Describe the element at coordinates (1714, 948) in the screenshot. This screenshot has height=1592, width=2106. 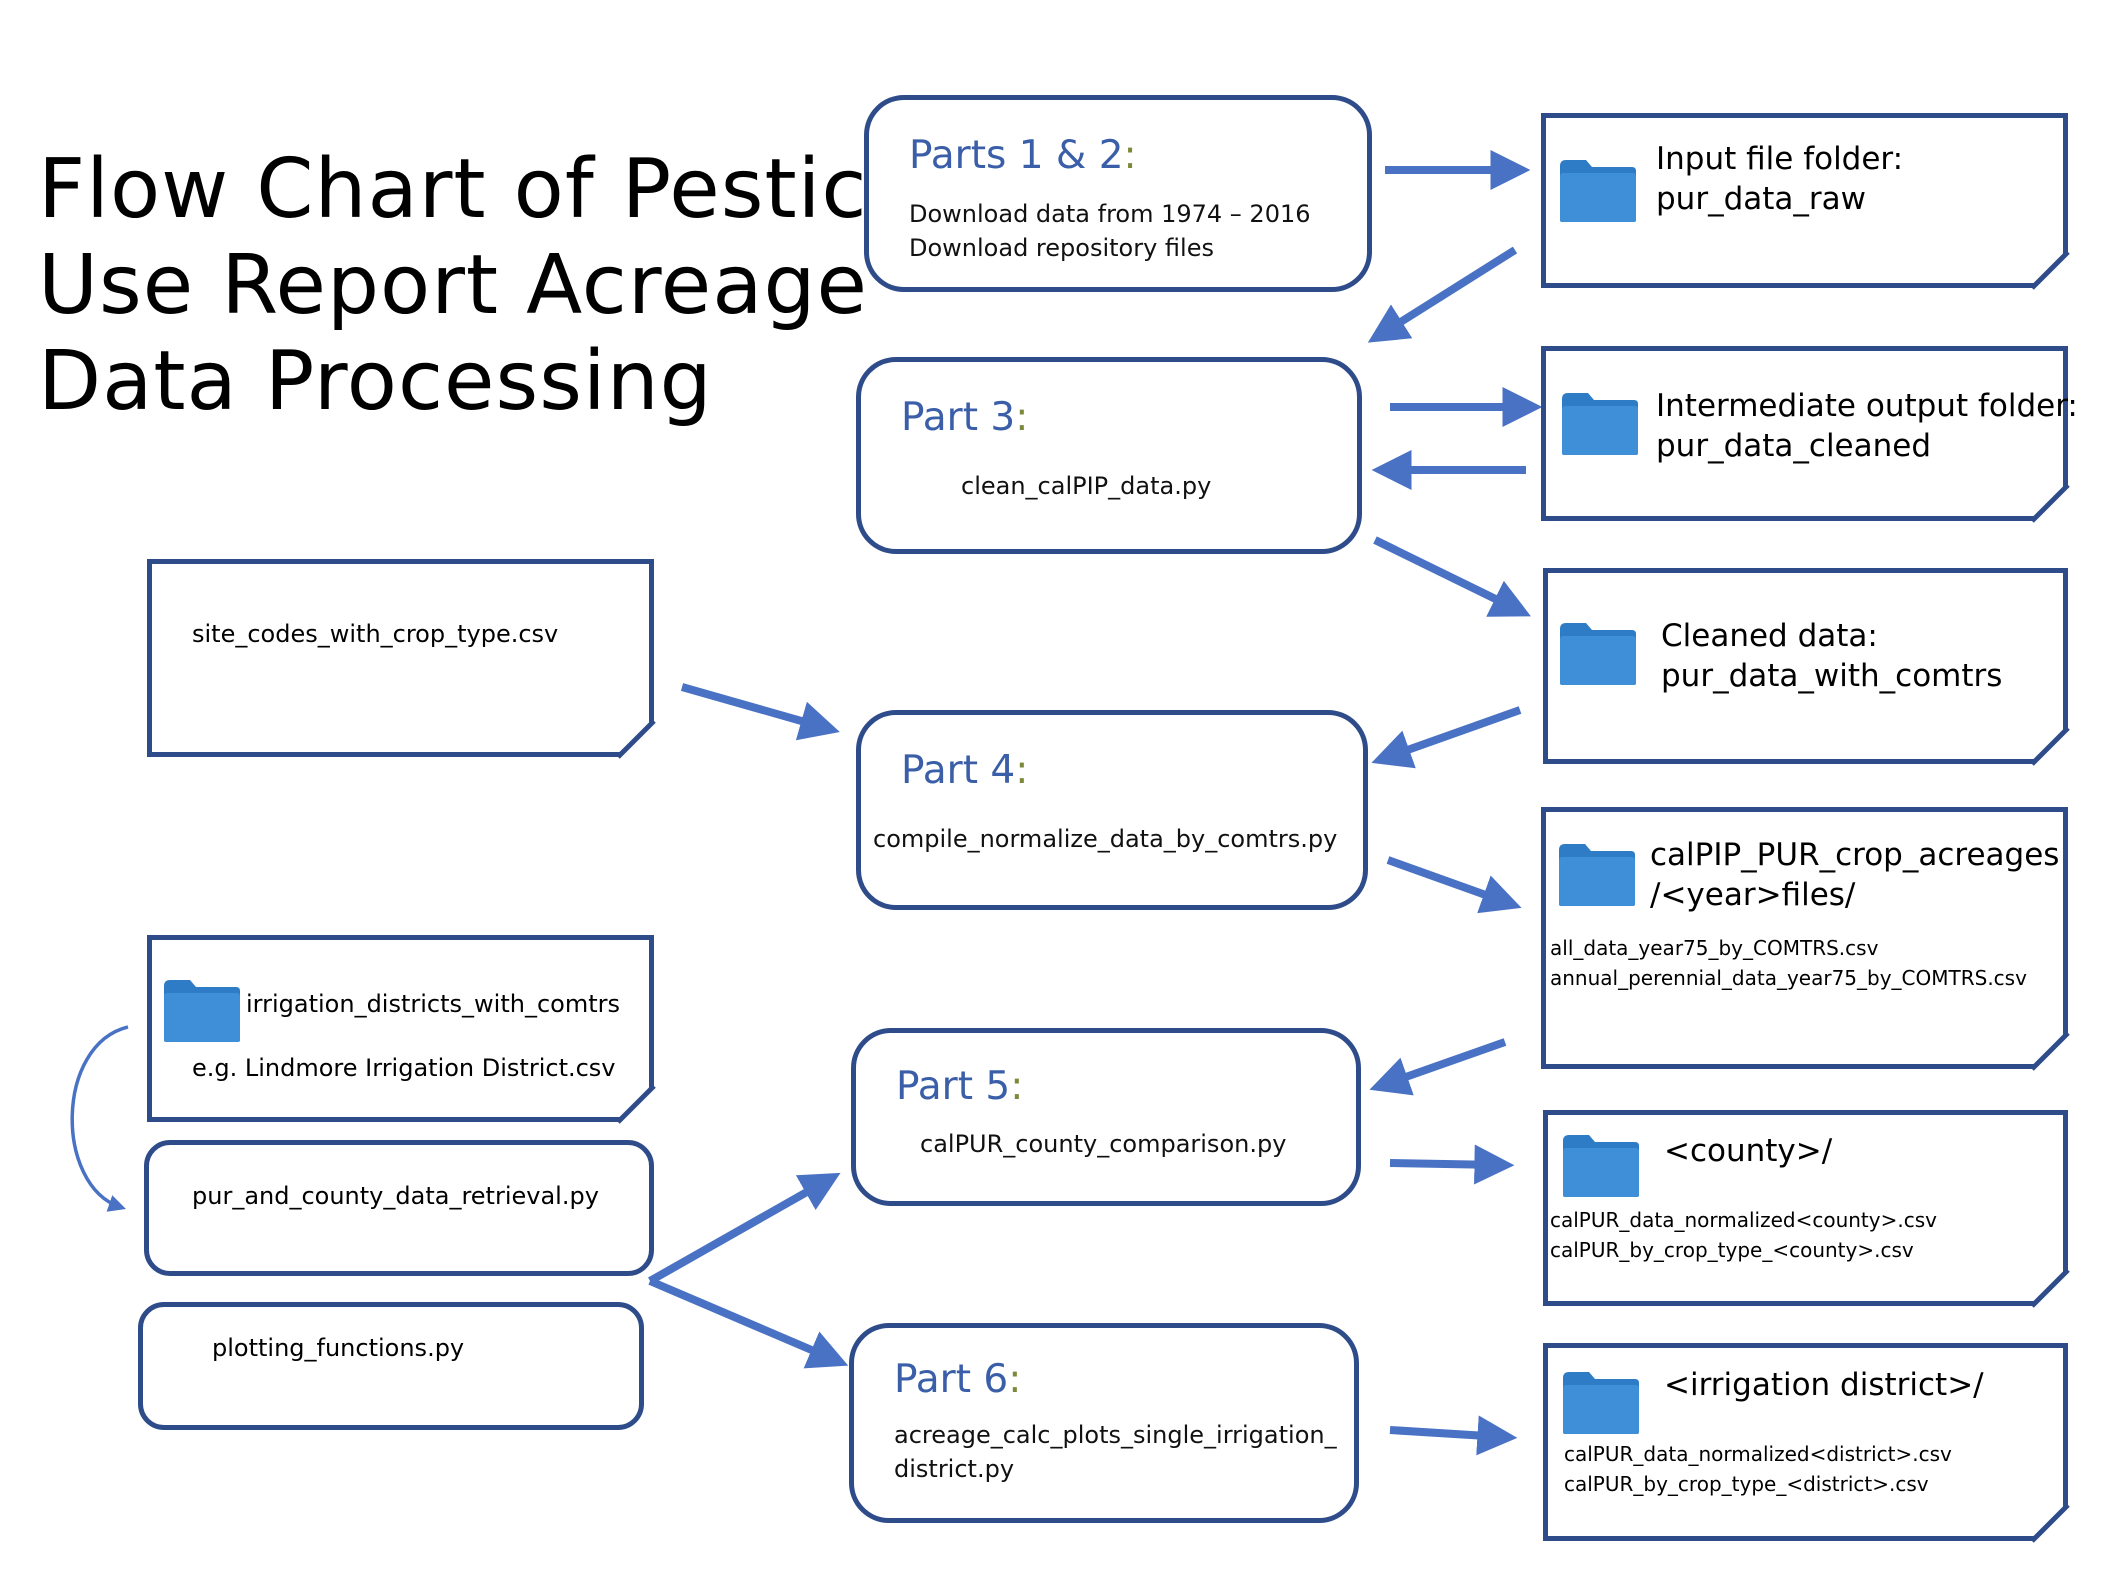
I see `acreages-file-1: all_data_year75_by_COMTRS.csv` at that location.